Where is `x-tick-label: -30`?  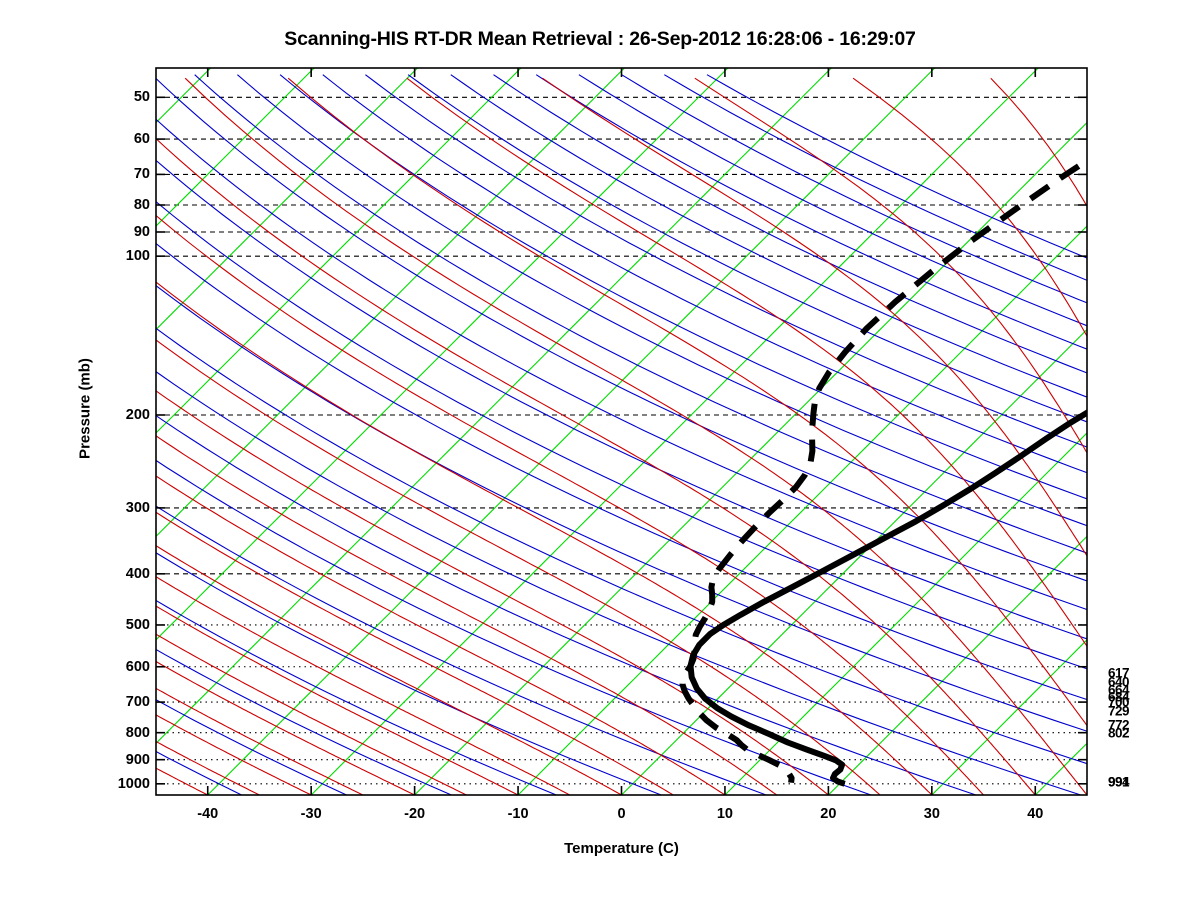 x-tick-label: -30 is located at coordinates (311, 814).